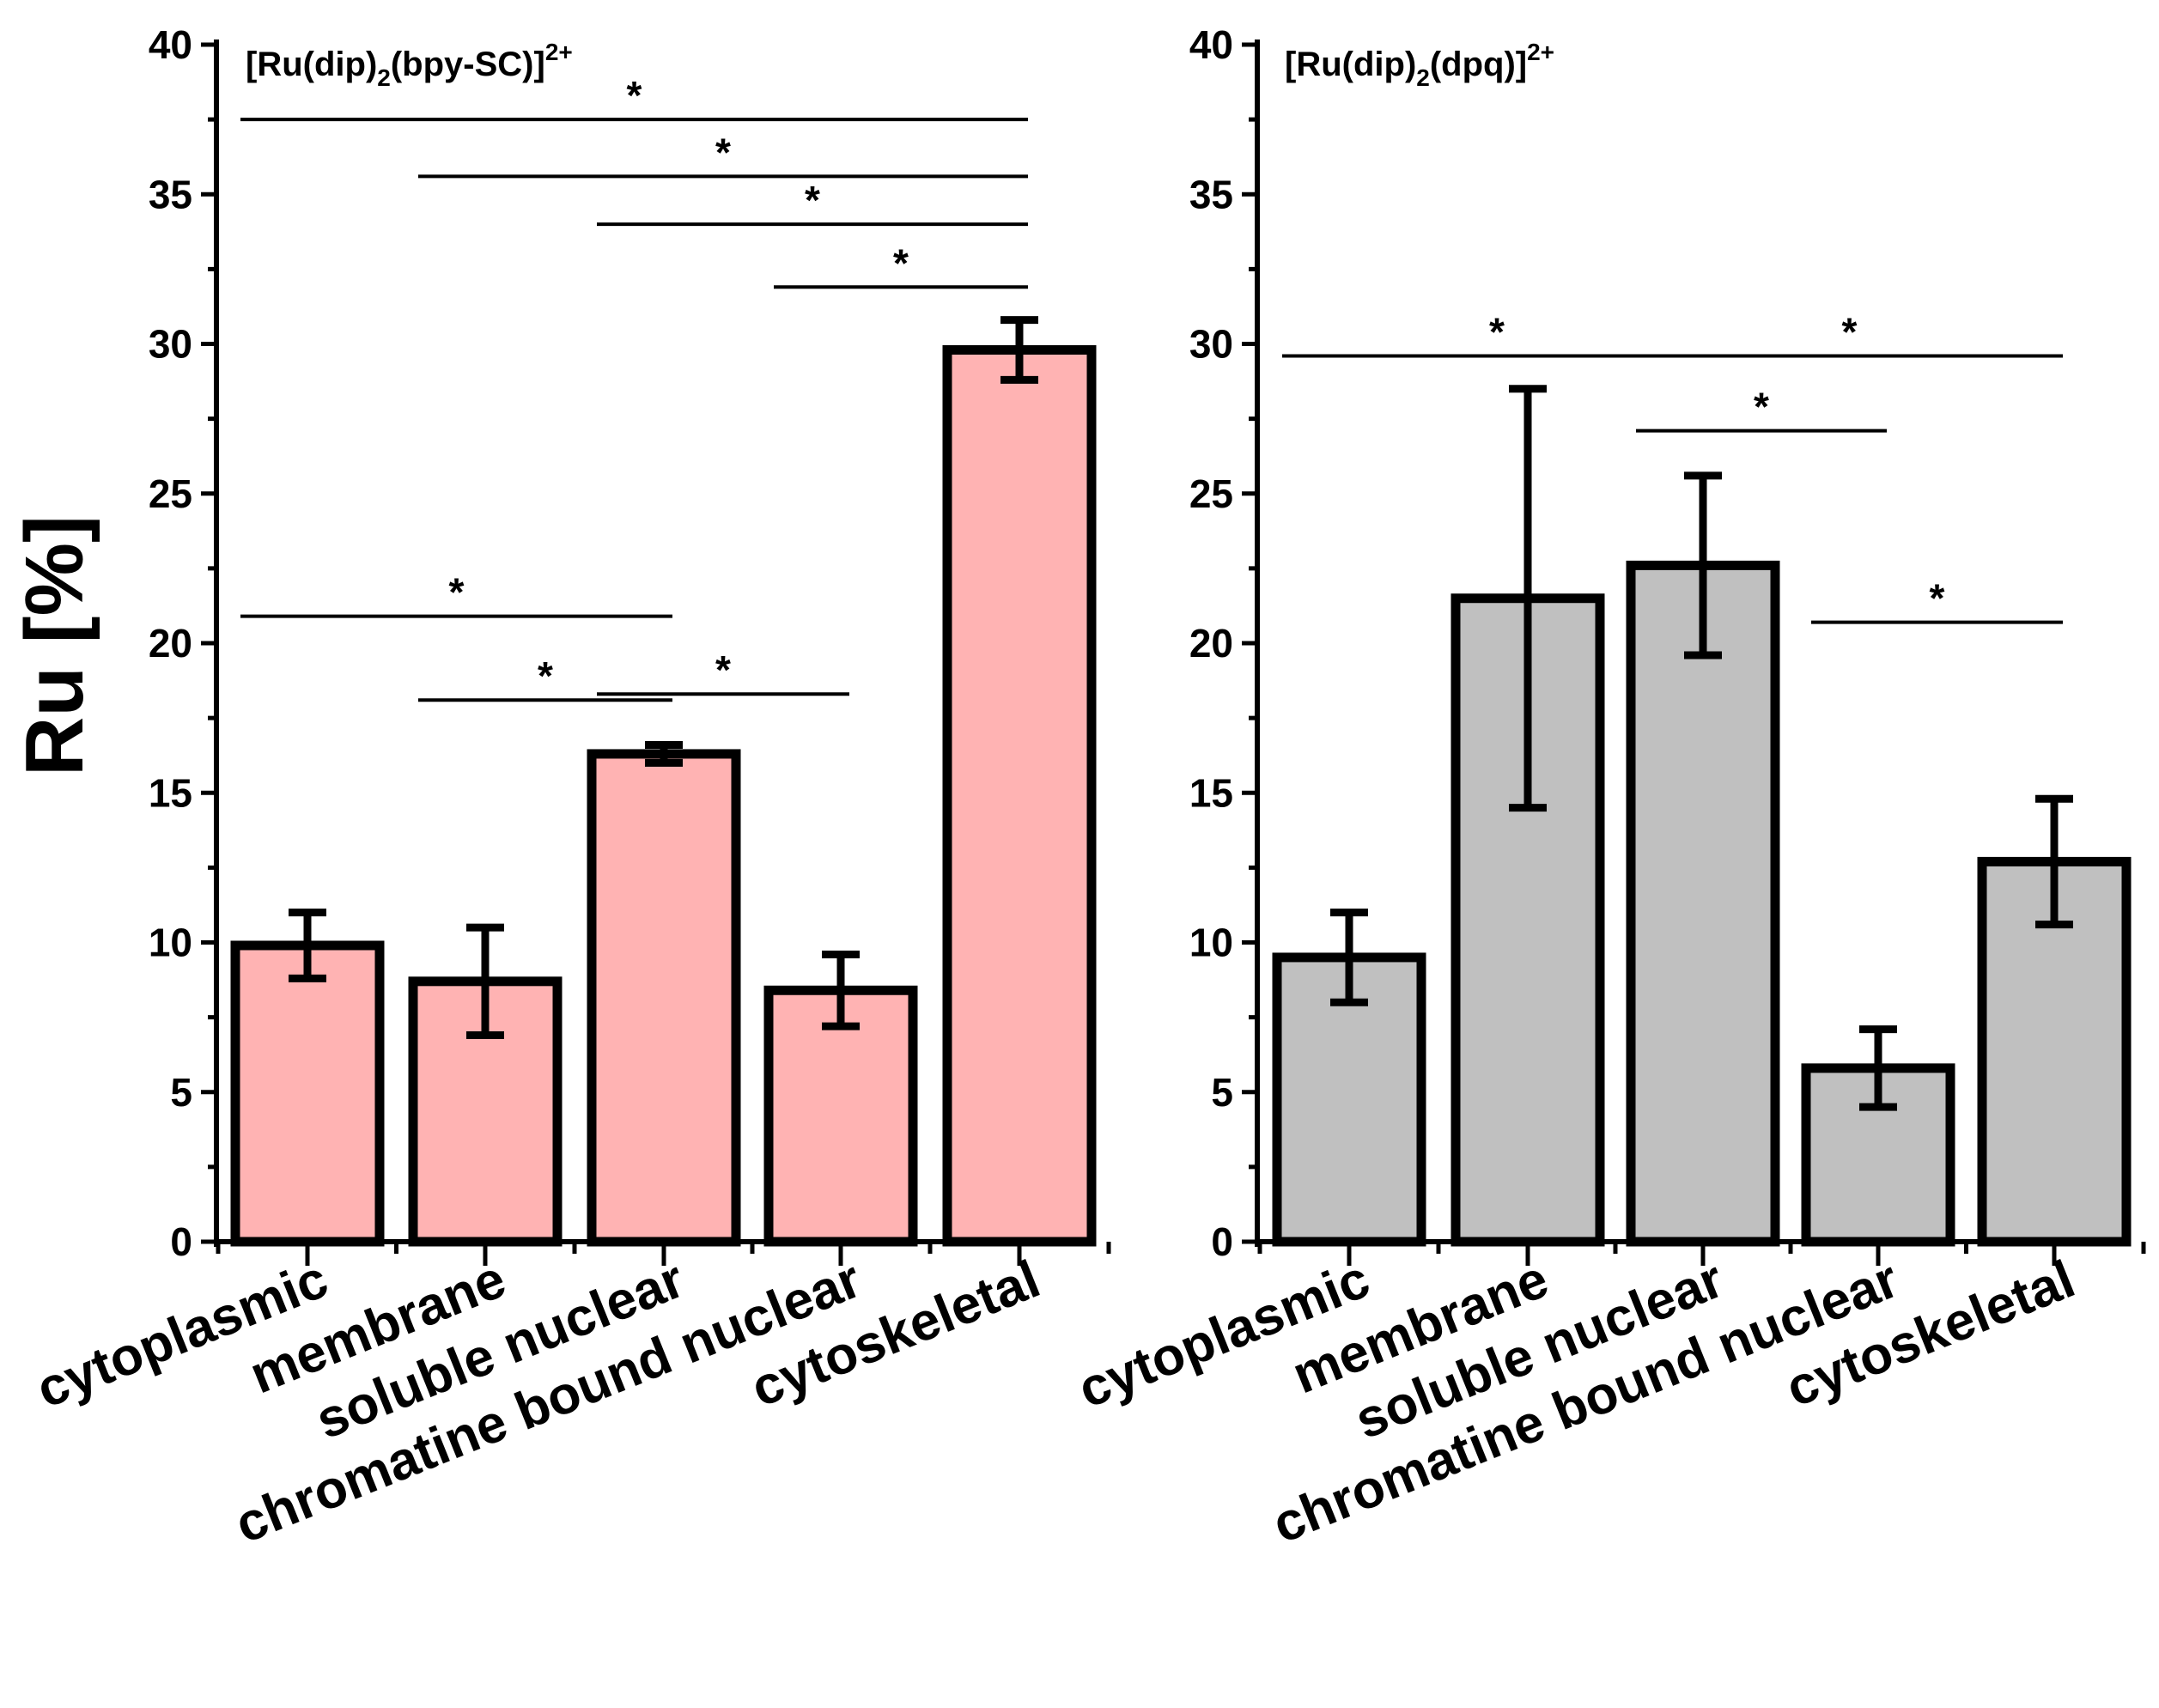  Describe the element at coordinates (634, 387) in the screenshot. I see `significance-left: * * * * * * *` at that location.